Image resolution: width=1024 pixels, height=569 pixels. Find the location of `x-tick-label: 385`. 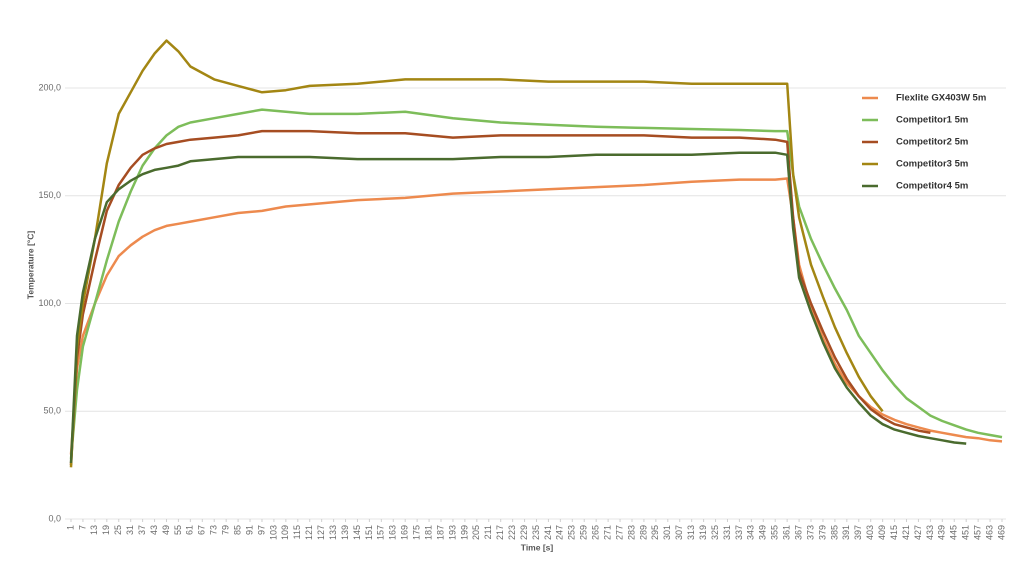

x-tick-label: 385 is located at coordinates (834, 532).